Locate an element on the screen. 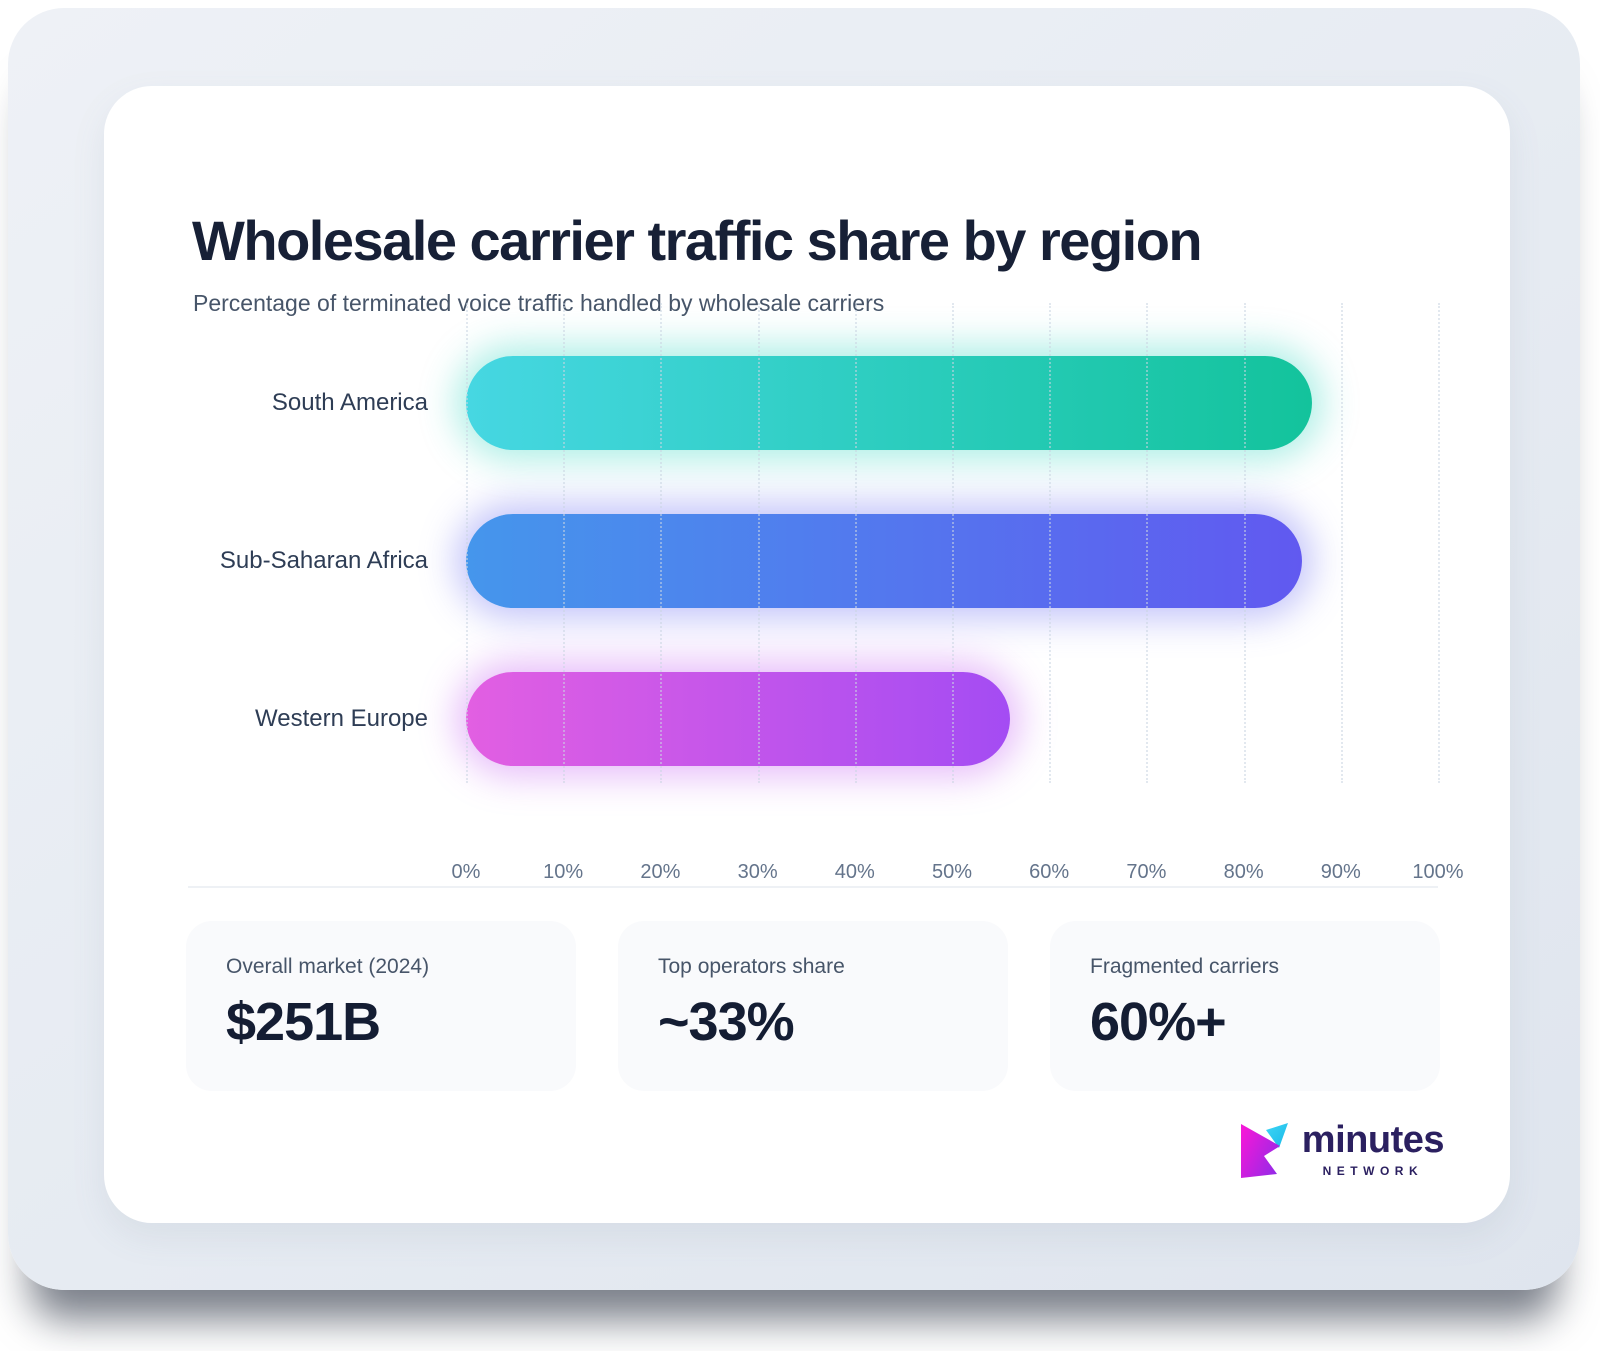 The image size is (1600, 1351). stat-card-overall-market: Overall market (2024) $251B is located at coordinates (381, 1006).